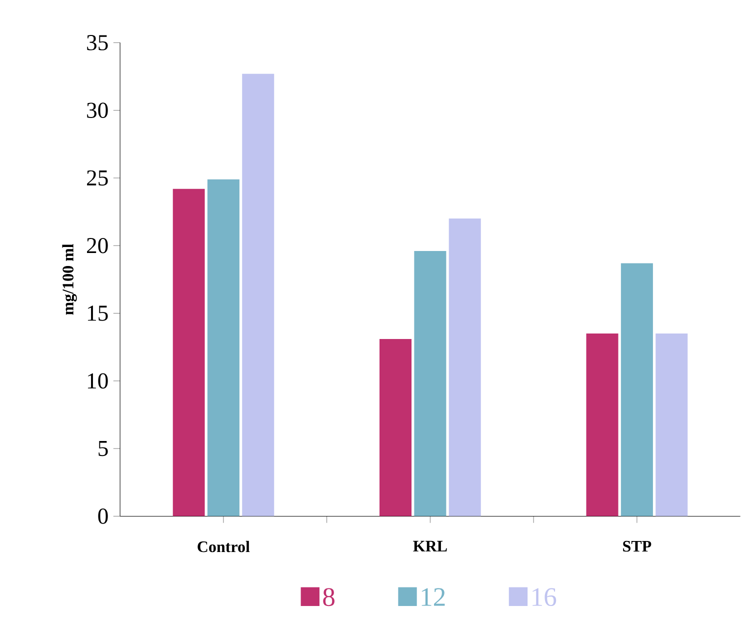  What do you see at coordinates (637, 546) in the screenshot?
I see `x-tick-label: STP` at bounding box center [637, 546].